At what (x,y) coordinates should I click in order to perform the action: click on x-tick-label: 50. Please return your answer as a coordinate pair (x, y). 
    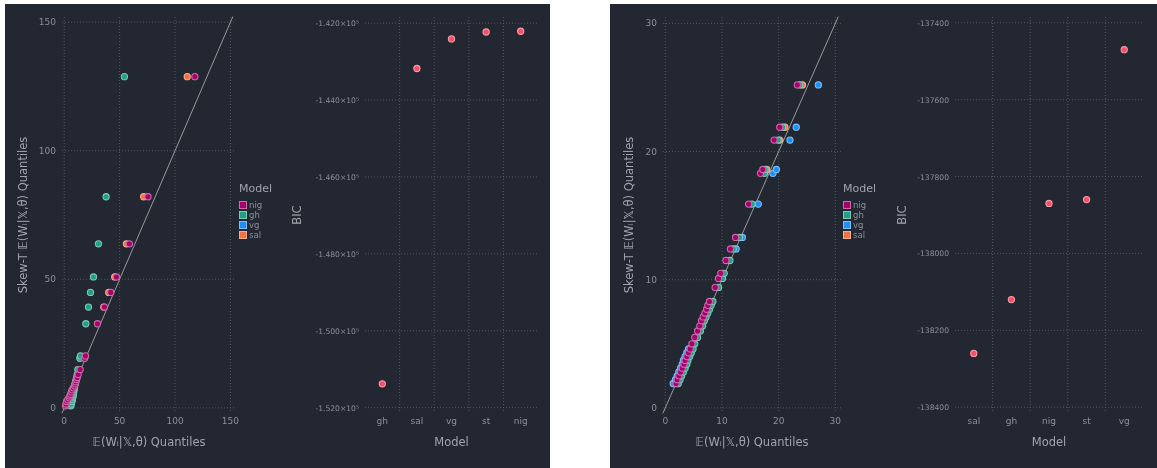
    Looking at the image, I should click on (119, 421).